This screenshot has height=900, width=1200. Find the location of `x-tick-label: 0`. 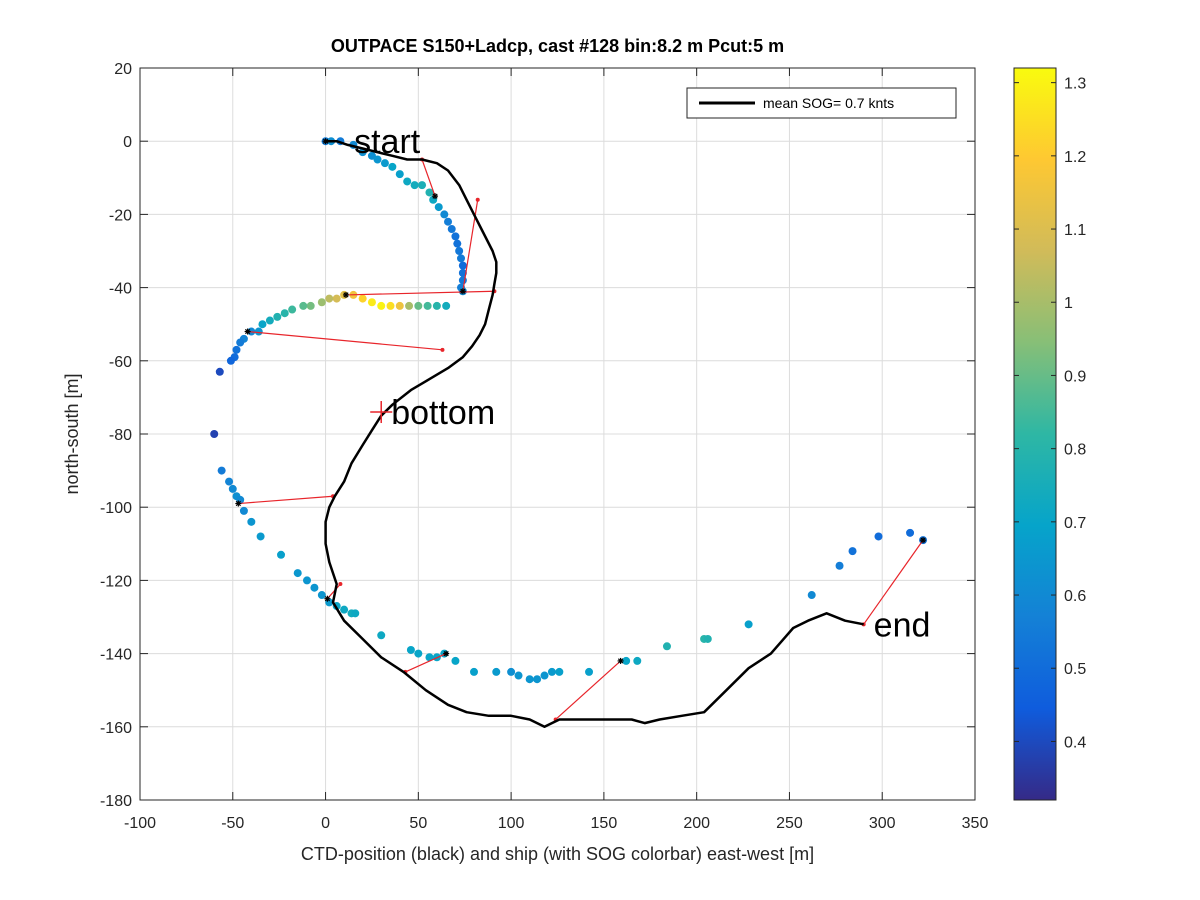

x-tick-label: 0 is located at coordinates (325, 823).